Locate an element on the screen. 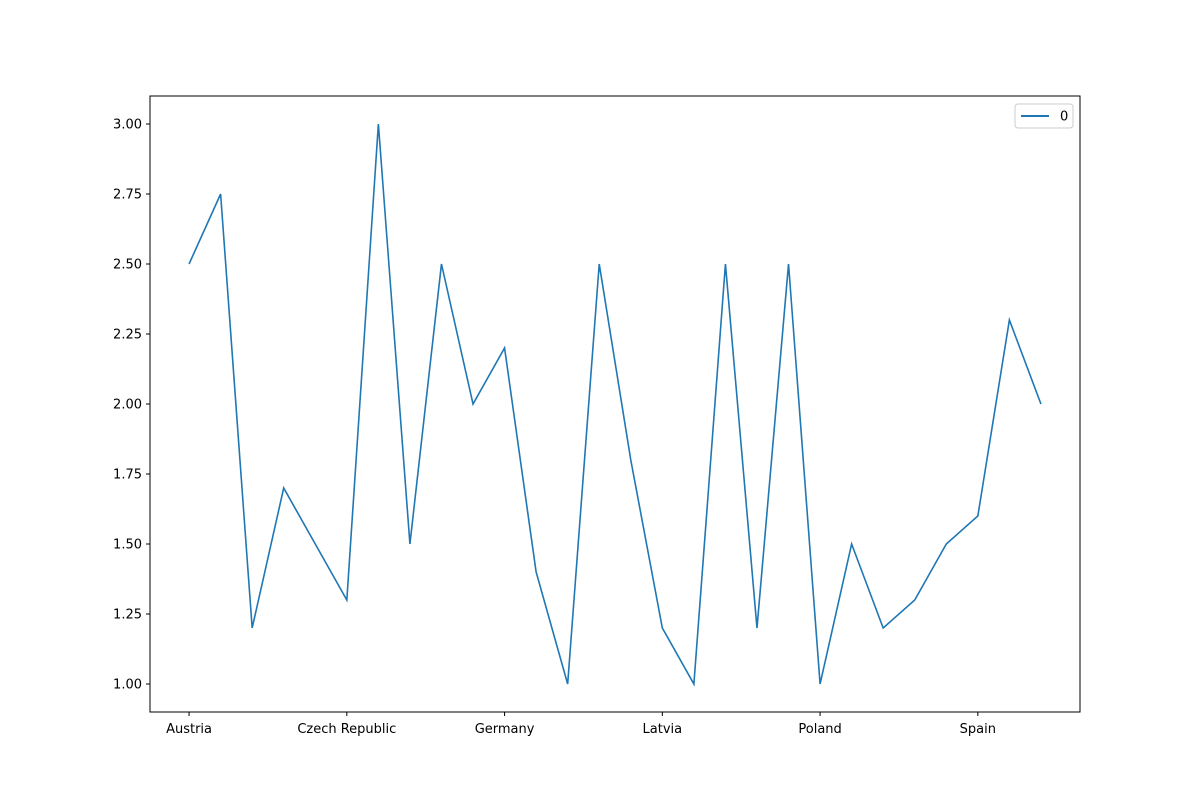  y-tick-label: 2.50 is located at coordinates (127, 265).